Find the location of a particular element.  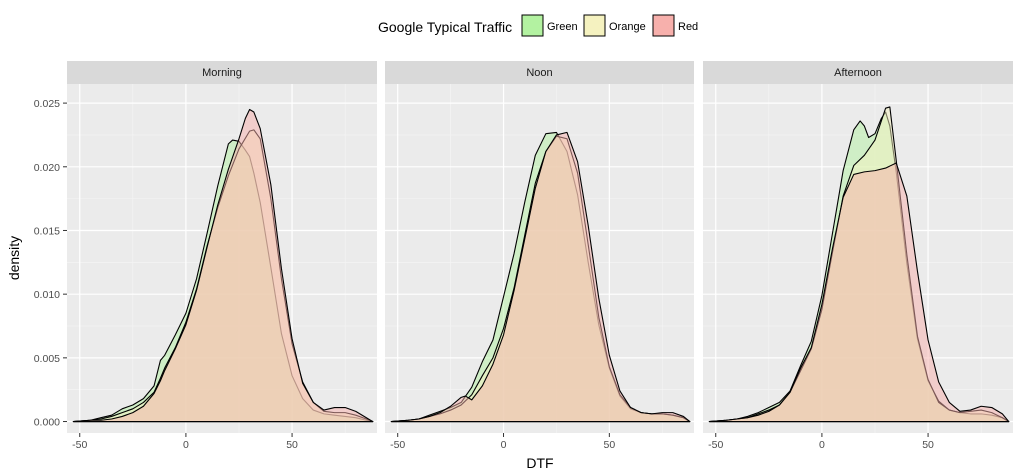

y-tick-label: 0.015 is located at coordinates (47, 231).